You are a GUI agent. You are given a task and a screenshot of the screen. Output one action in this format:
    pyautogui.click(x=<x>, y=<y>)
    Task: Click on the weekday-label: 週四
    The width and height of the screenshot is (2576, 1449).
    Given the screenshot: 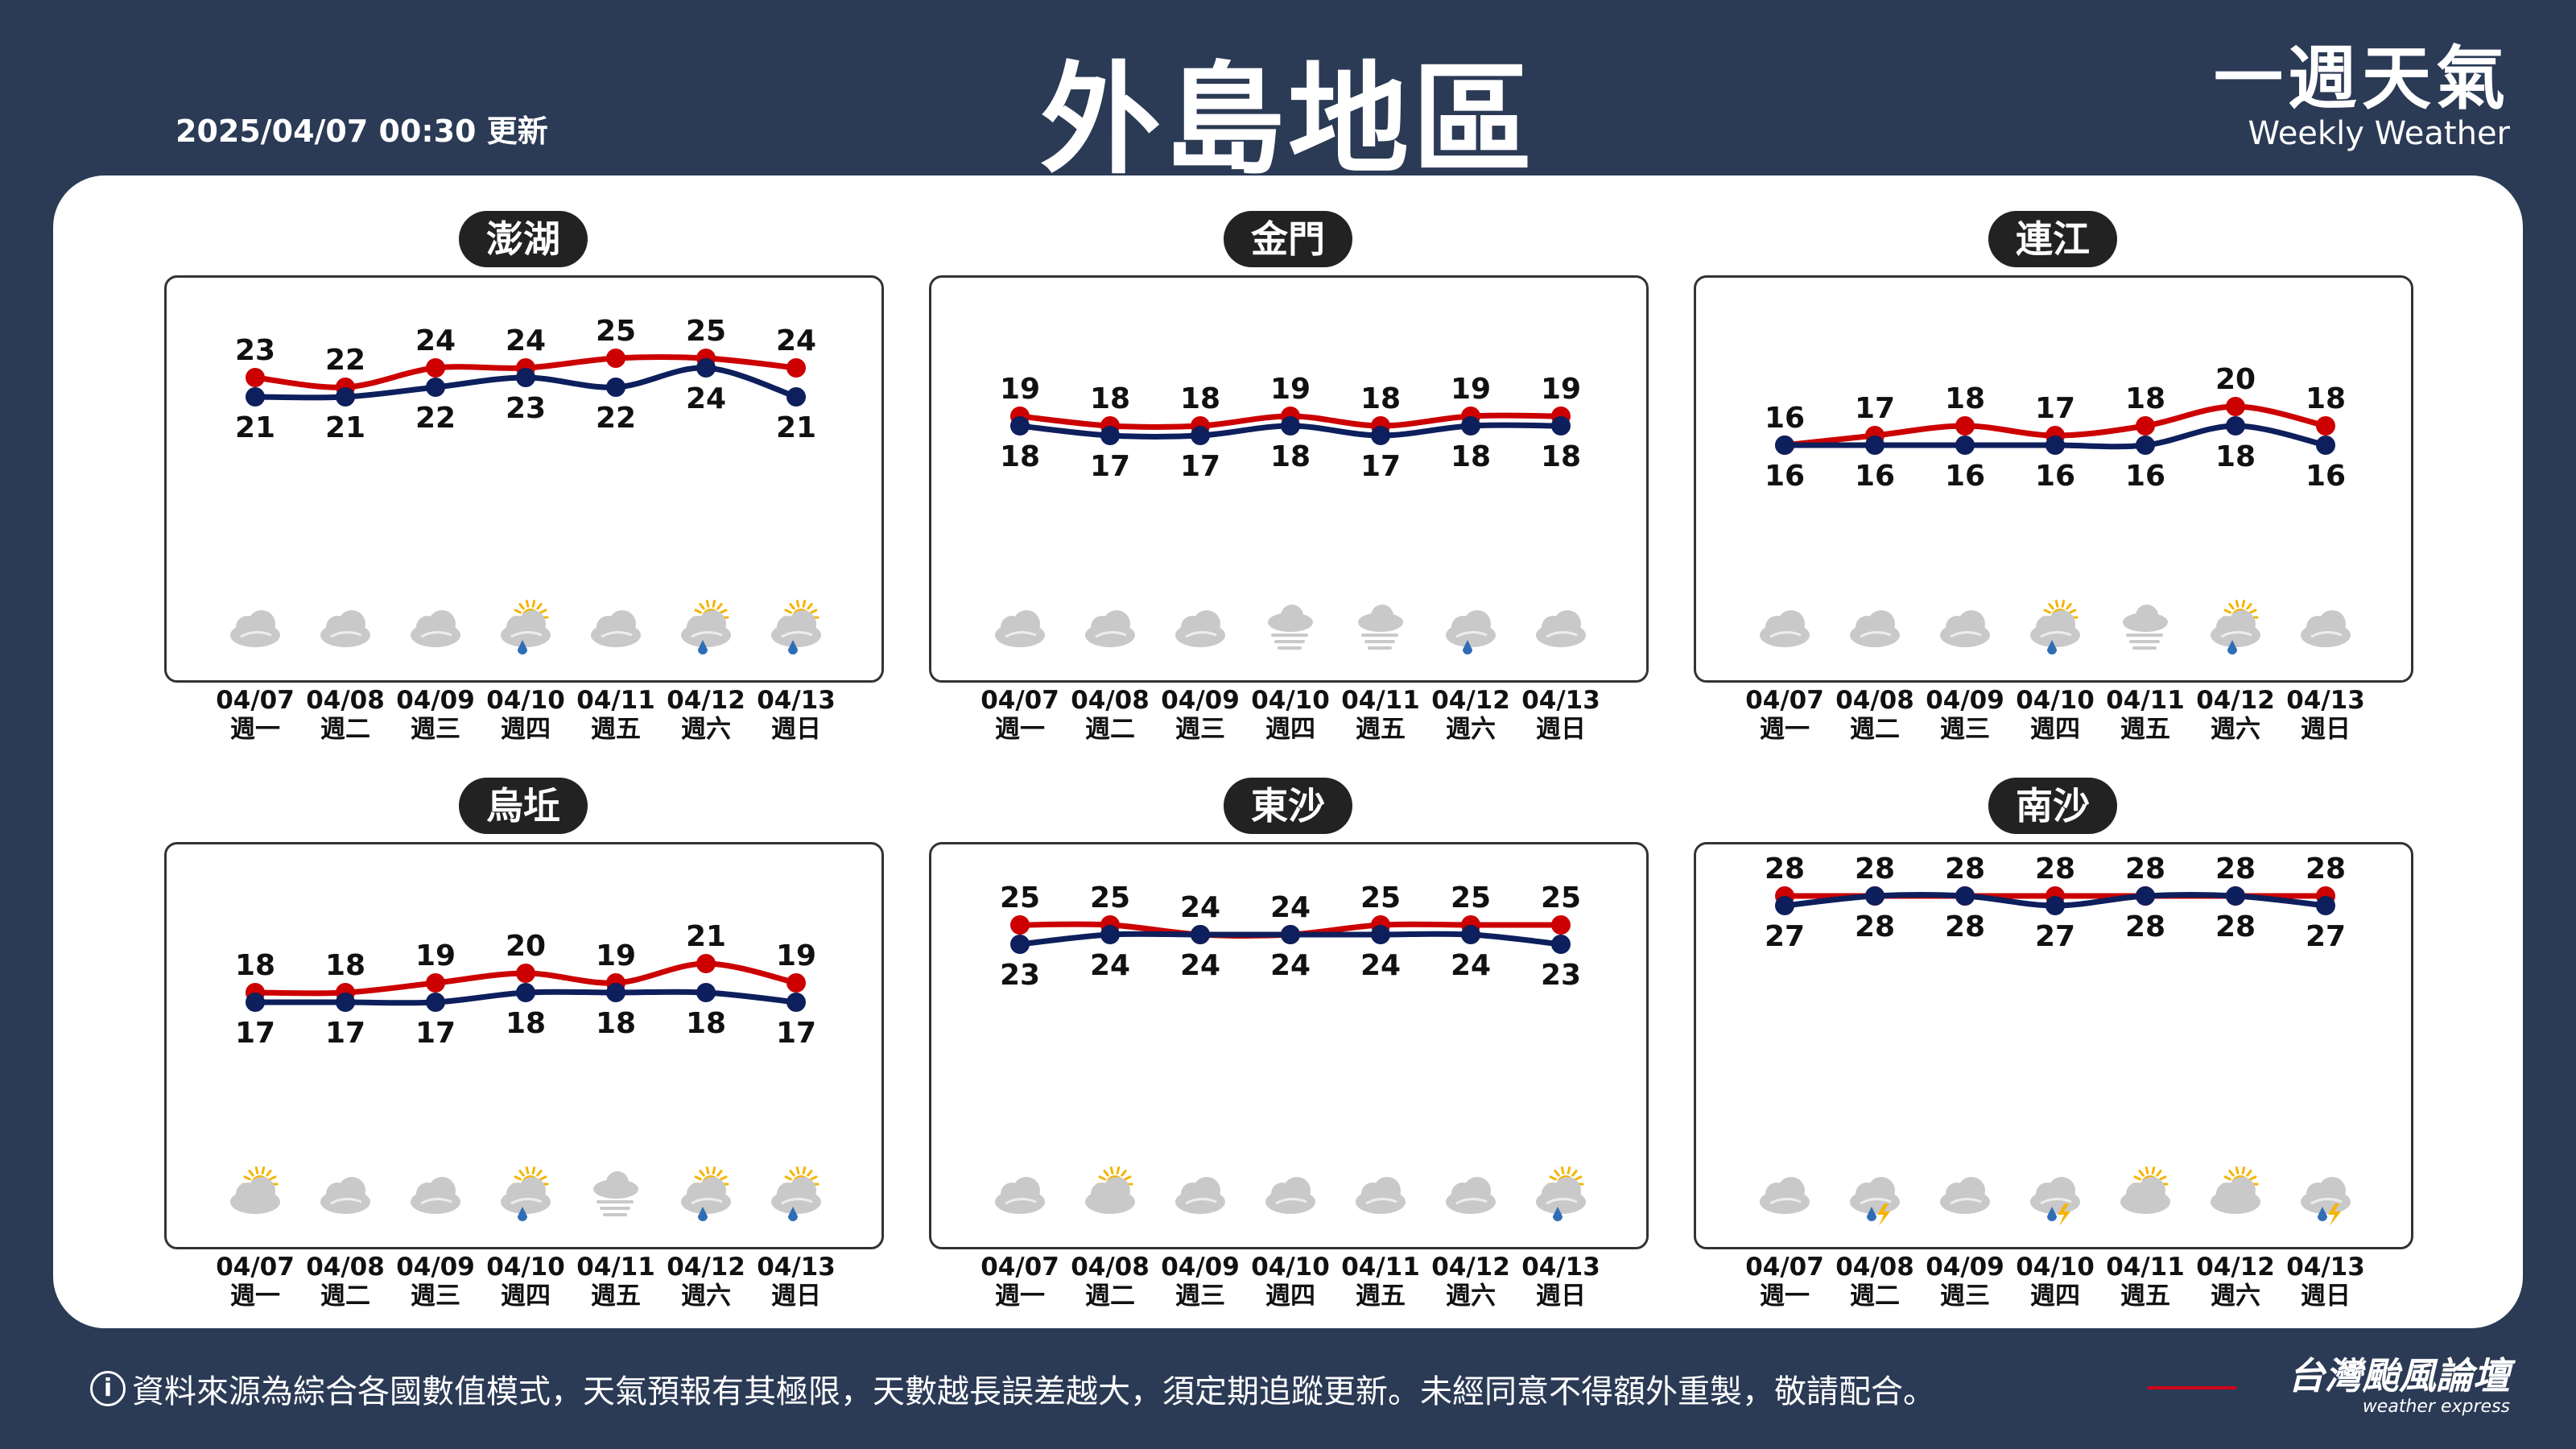 What is the action you would take?
    pyautogui.click(x=2055, y=1294)
    